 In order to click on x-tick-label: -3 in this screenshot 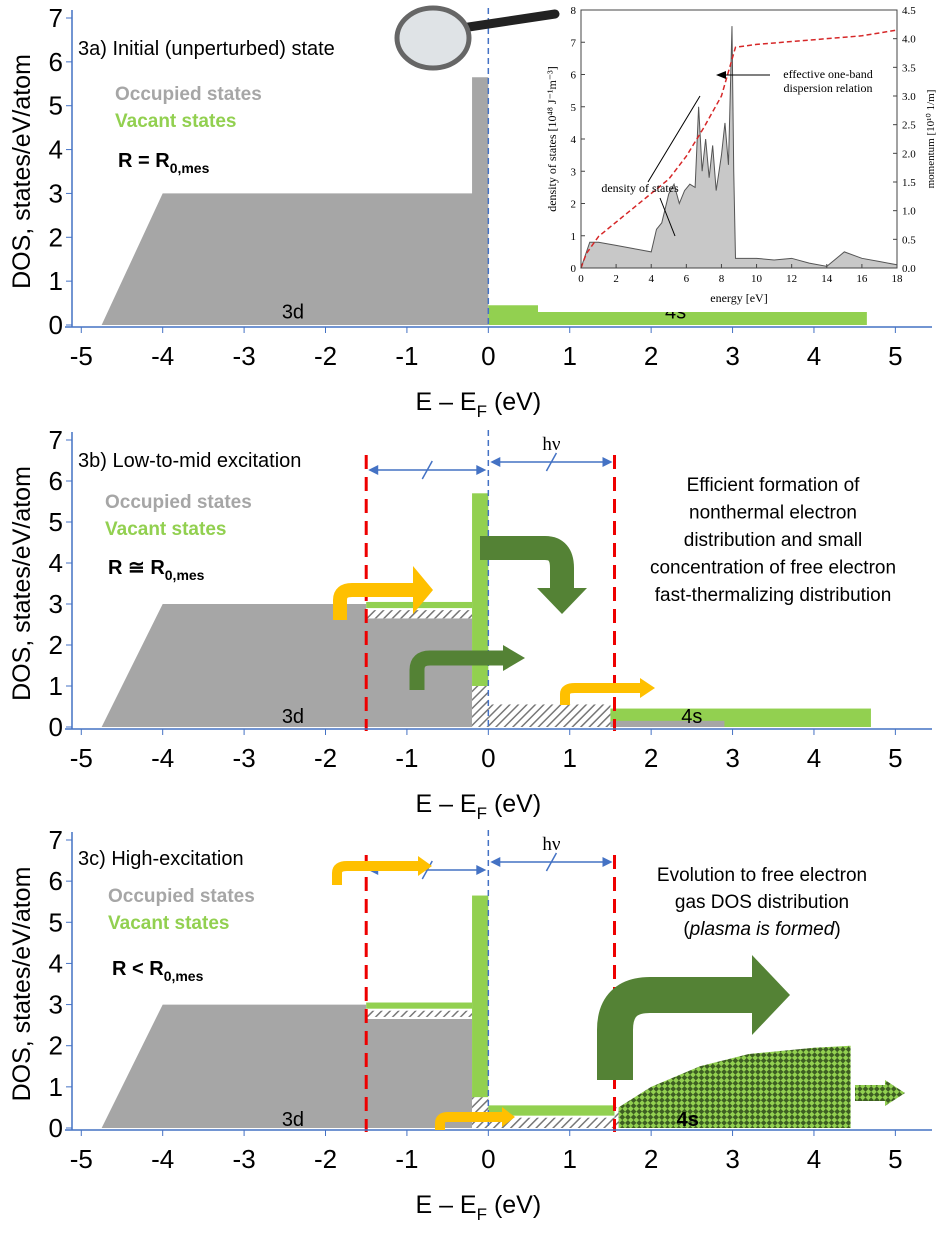, I will do `click(244, 1159)`.